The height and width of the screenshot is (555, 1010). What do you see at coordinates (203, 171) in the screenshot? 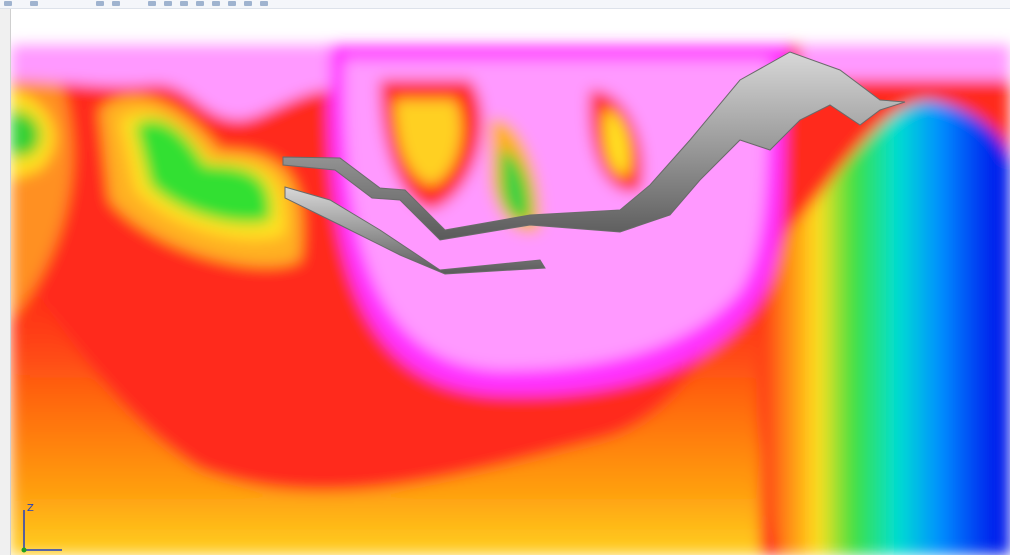
I see `upper-blob` at bounding box center [203, 171].